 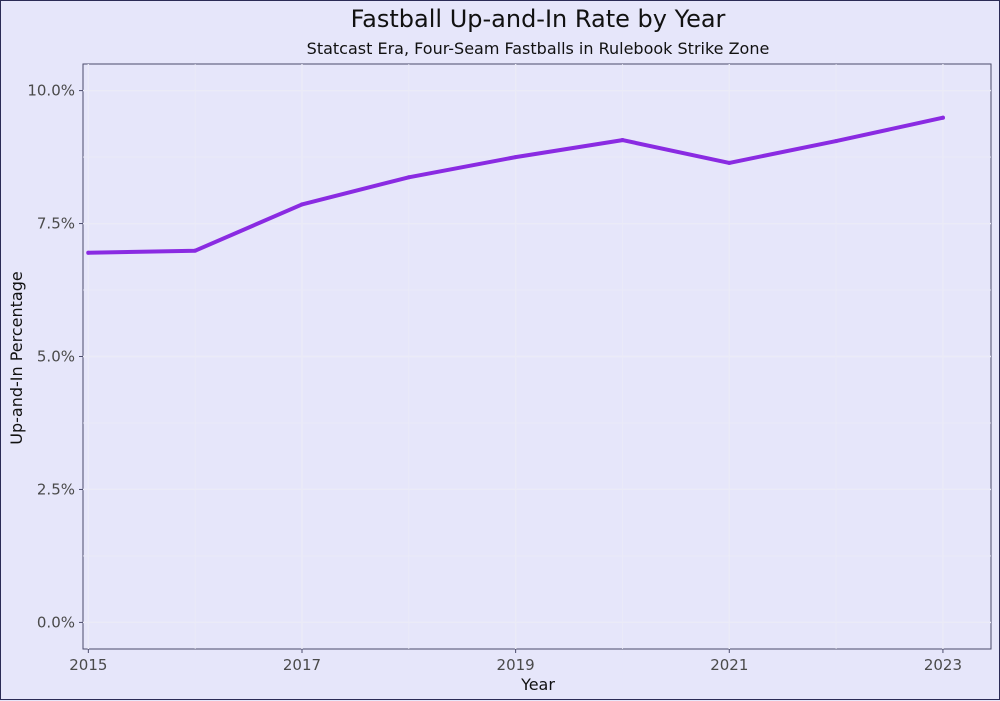 What do you see at coordinates (301, 204) in the screenshot?
I see `data-point-2017` at bounding box center [301, 204].